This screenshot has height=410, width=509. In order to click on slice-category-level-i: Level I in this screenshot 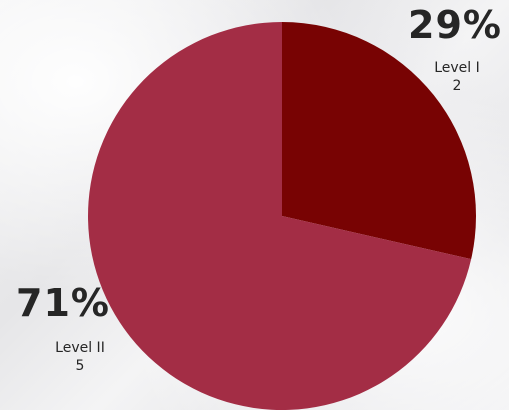, I will do `click(457, 68)`.